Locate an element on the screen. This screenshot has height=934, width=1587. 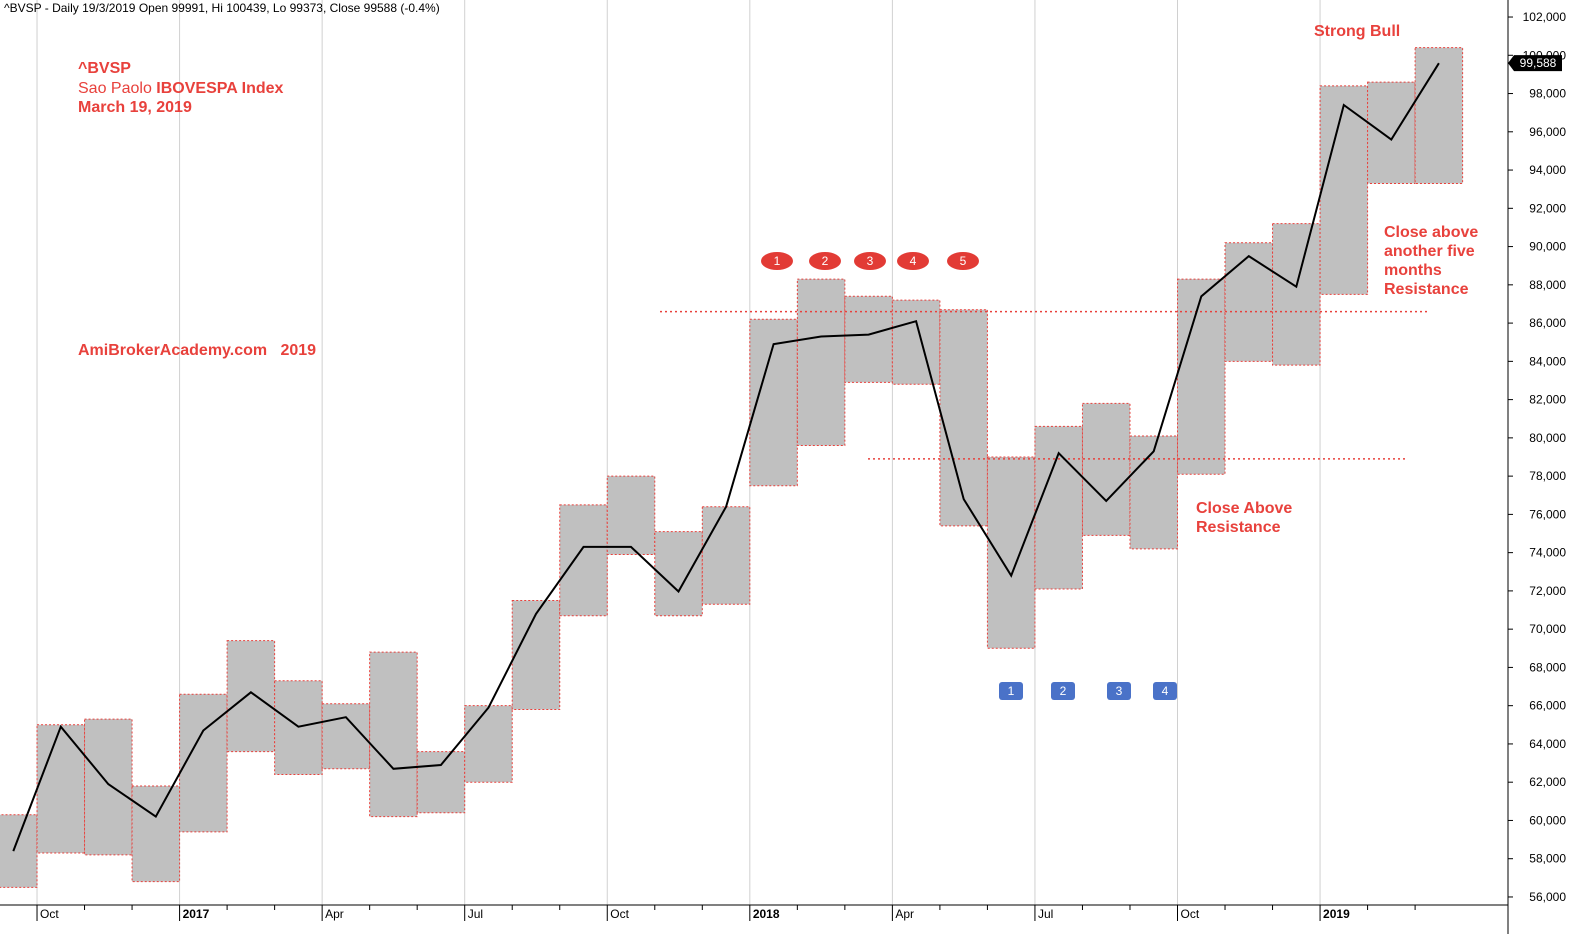
peak-marker-label: 1 is located at coordinates (777, 261).